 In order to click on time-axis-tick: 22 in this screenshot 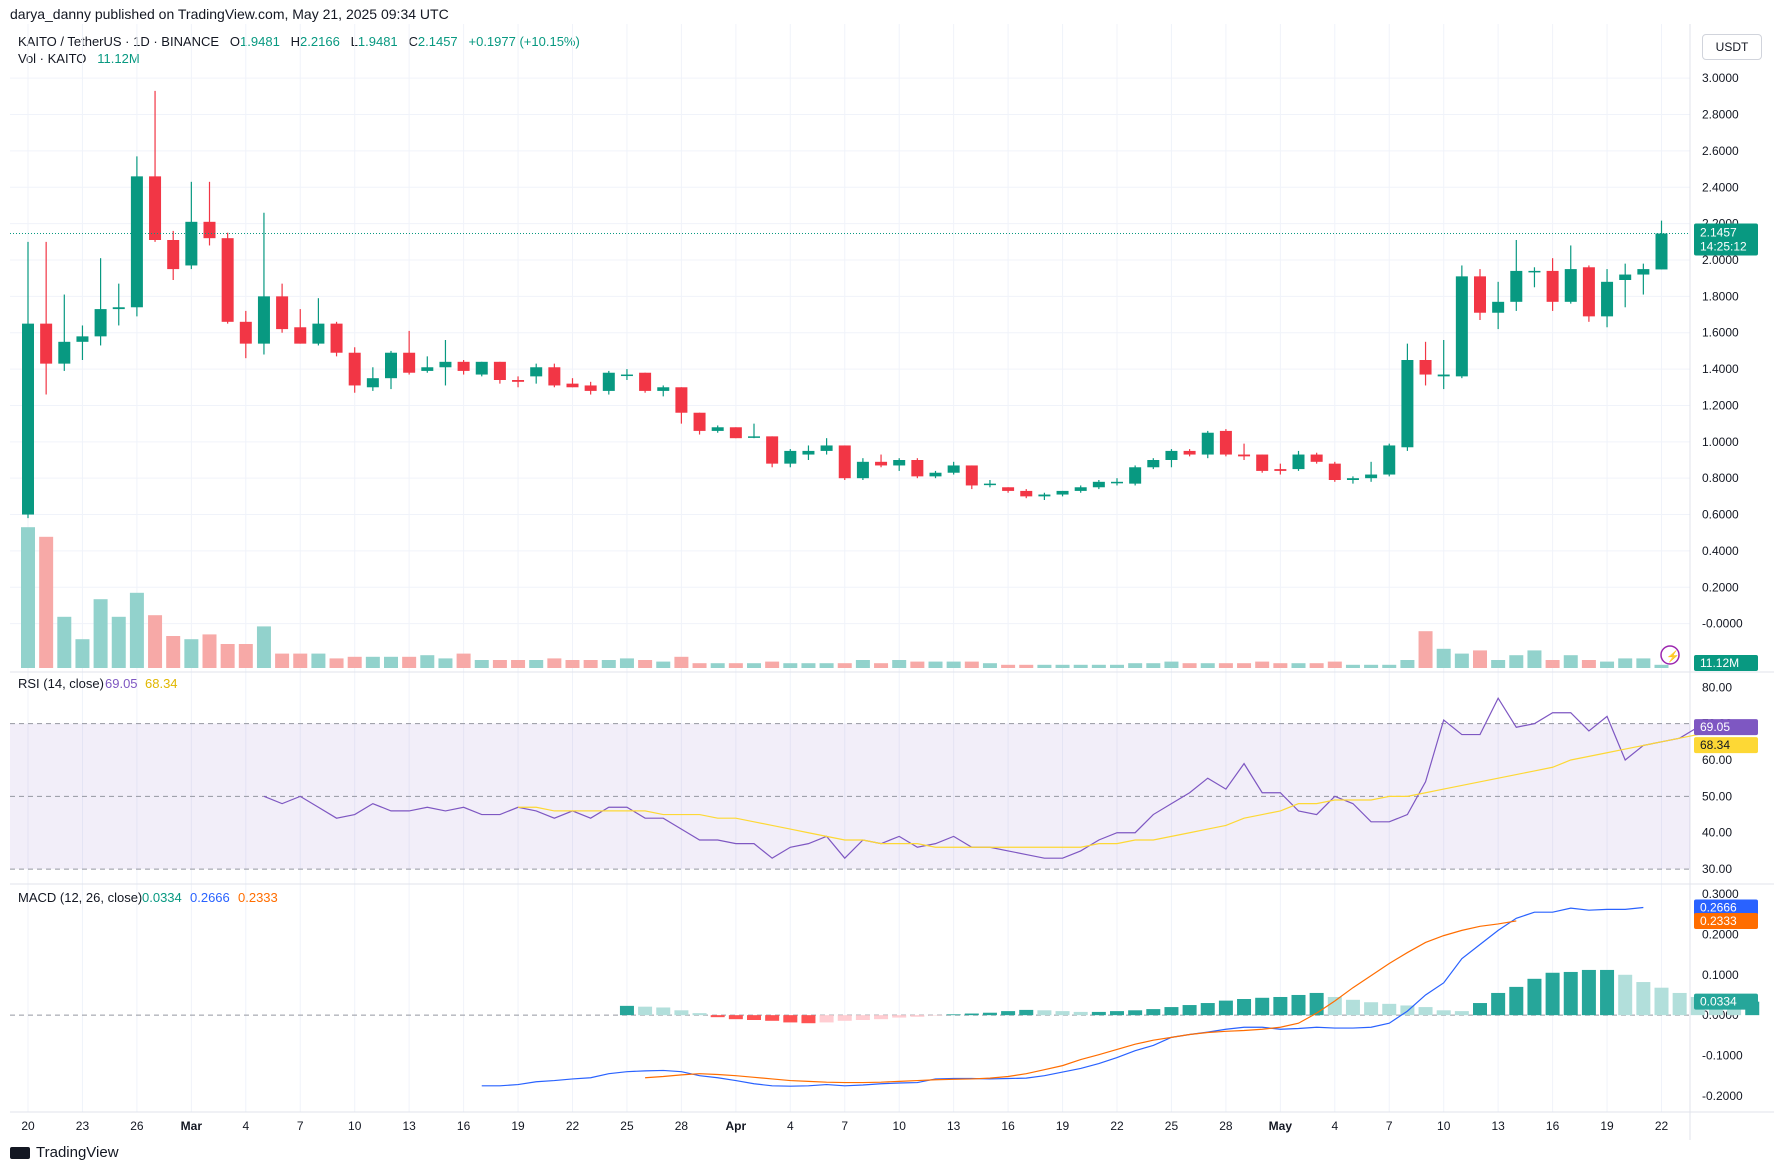, I will do `click(1117, 1126)`.